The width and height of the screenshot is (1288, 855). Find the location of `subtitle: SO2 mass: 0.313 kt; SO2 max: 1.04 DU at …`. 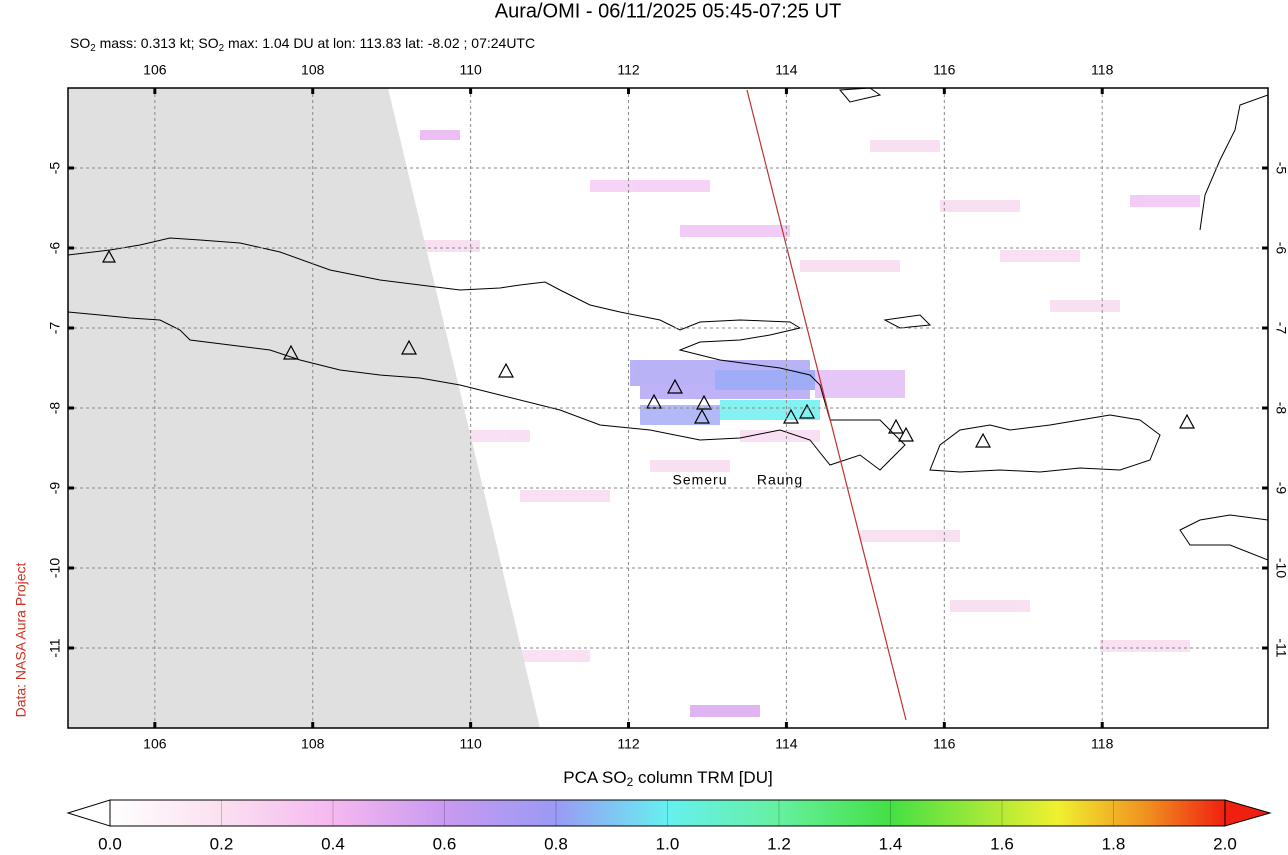

subtitle: SO2 mass: 0.313 kt; SO2 max: 1.04 DU at … is located at coordinates (302, 44).